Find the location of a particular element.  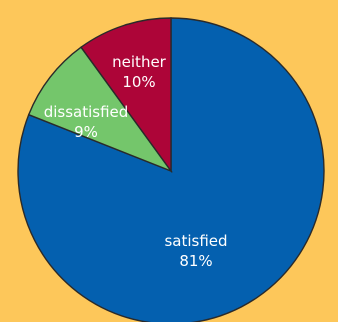

slice-label-satisfied: satisfied is located at coordinates (195, 241).